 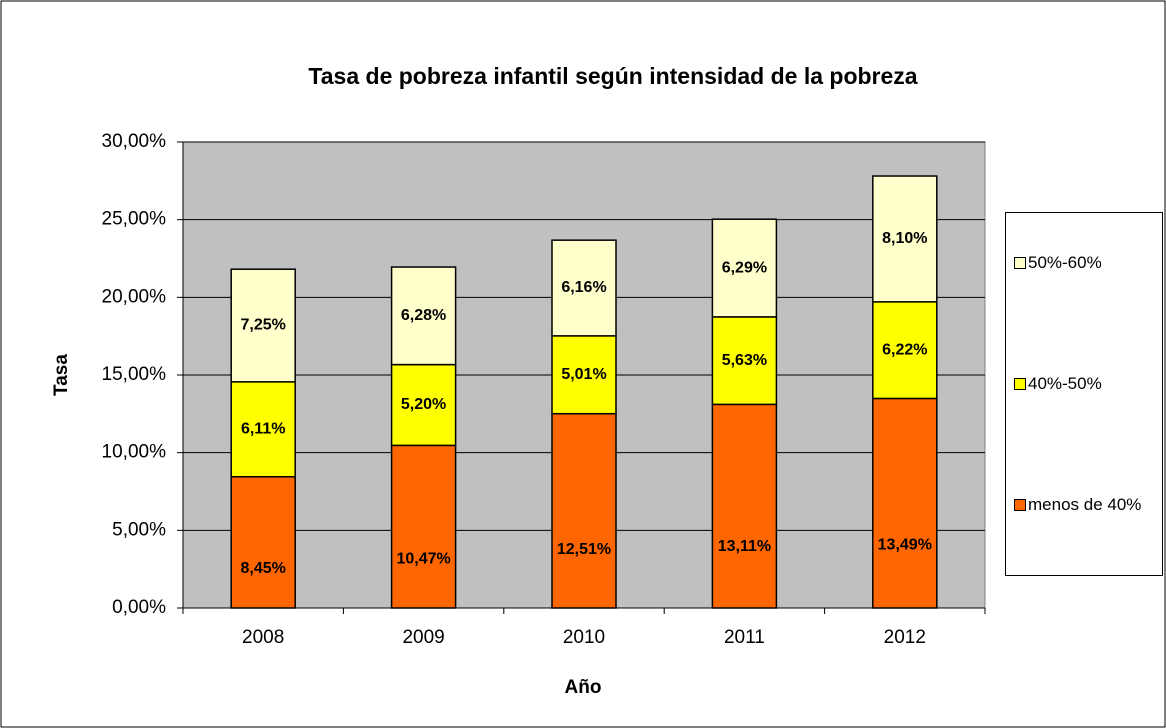 What do you see at coordinates (1065, 262) in the screenshot?
I see `legend-label: 50%-60%` at bounding box center [1065, 262].